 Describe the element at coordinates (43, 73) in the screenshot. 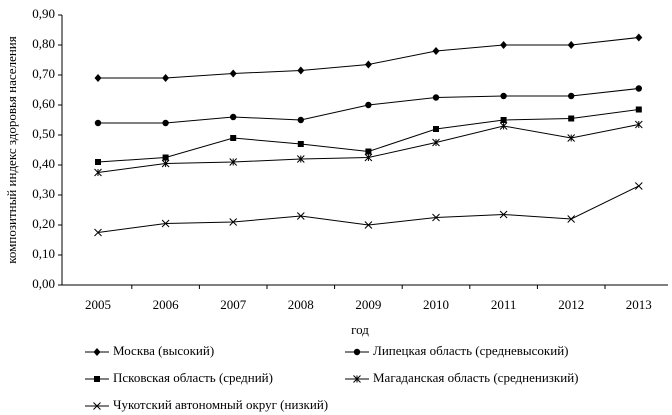

I see `y-tick-label: 0,70` at that location.